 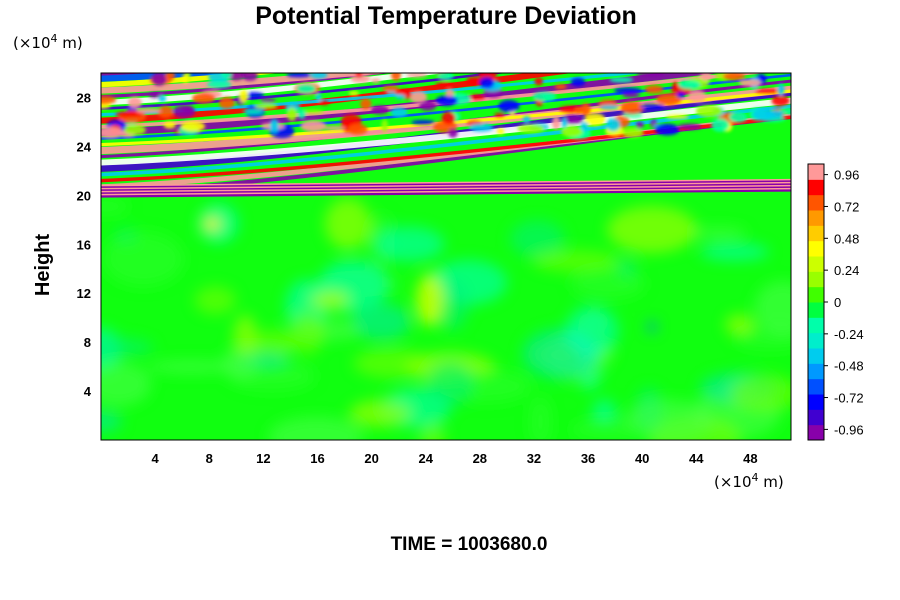 I want to click on upper-blobs, so click(x=446, y=106).